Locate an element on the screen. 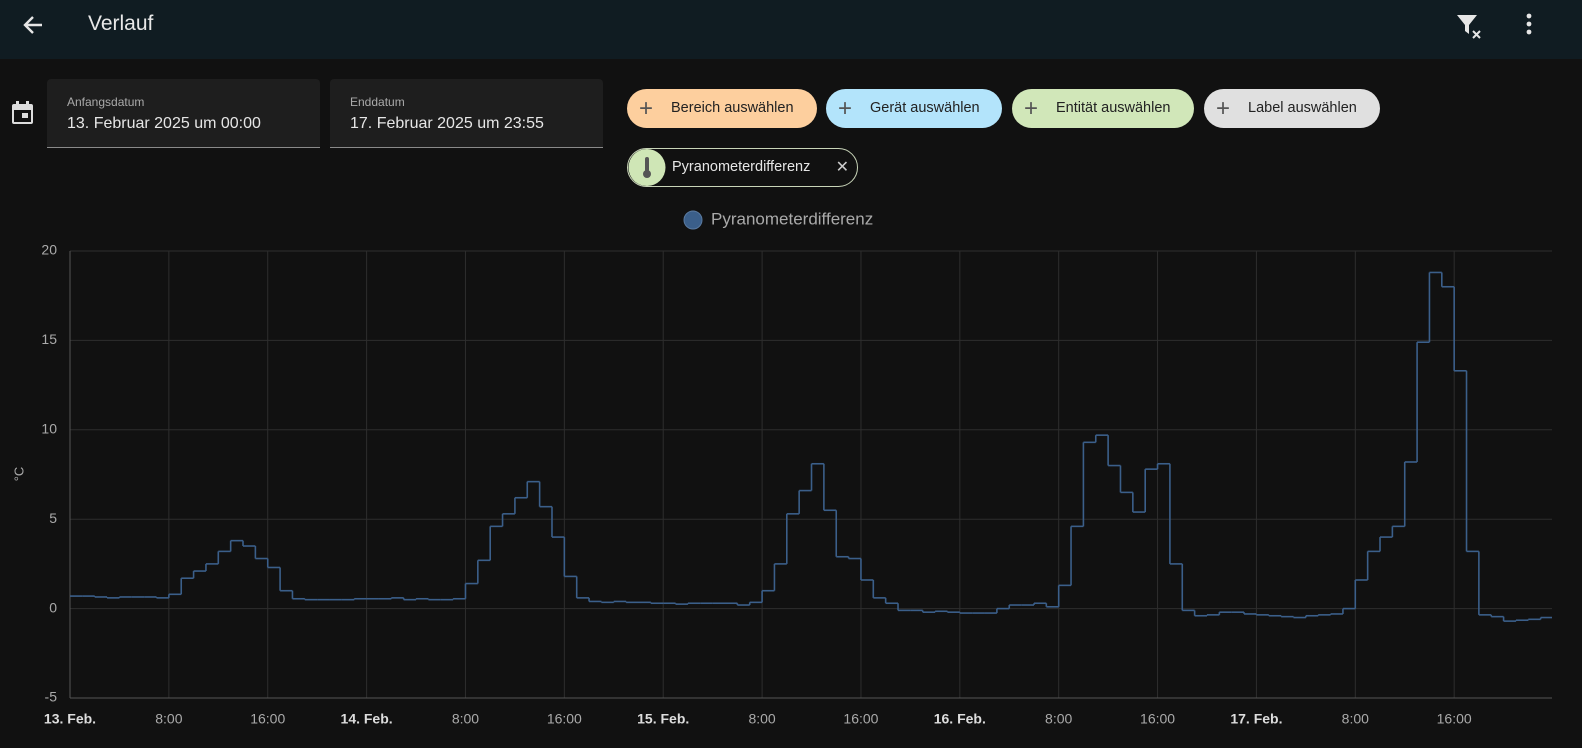 The image size is (1582, 748). start-date-field: Anfangsdatum 13. Februar 2025 um 00:00 is located at coordinates (183, 113).